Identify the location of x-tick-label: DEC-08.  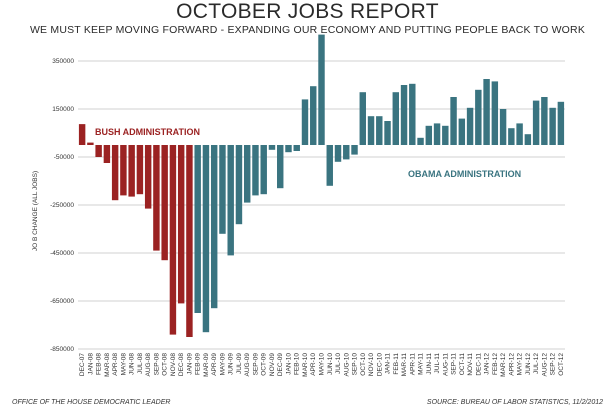
(181, 365).